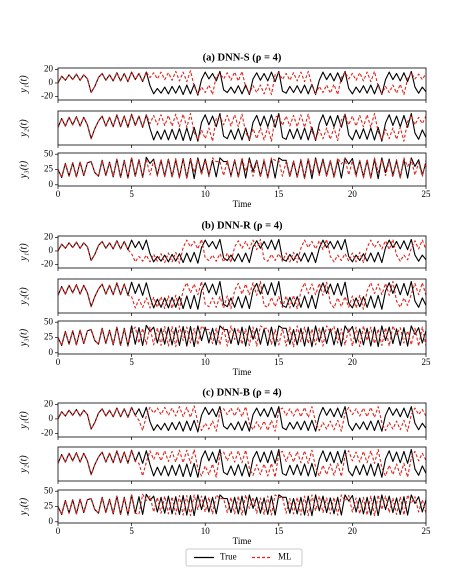 Image resolution: width=474 pixels, height=568 pixels. Describe the element at coordinates (285, 557) in the screenshot. I see `legend-label: ML` at that location.